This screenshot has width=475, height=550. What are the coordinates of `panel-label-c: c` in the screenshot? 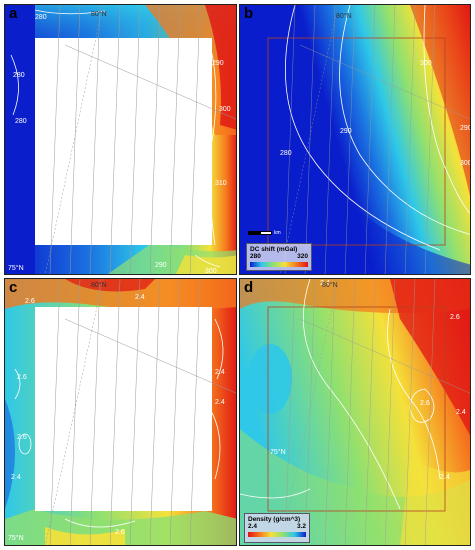 It's located at (13, 287).